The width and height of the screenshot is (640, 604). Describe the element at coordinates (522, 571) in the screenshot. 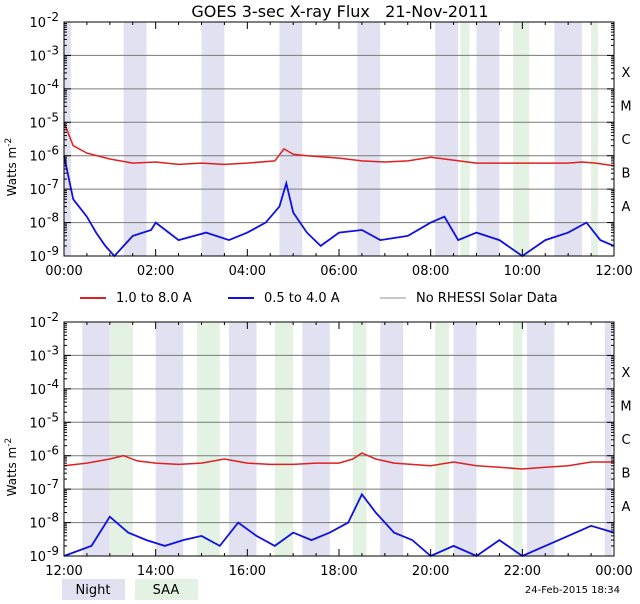

I see `x-tick-label: 22:00` at that location.